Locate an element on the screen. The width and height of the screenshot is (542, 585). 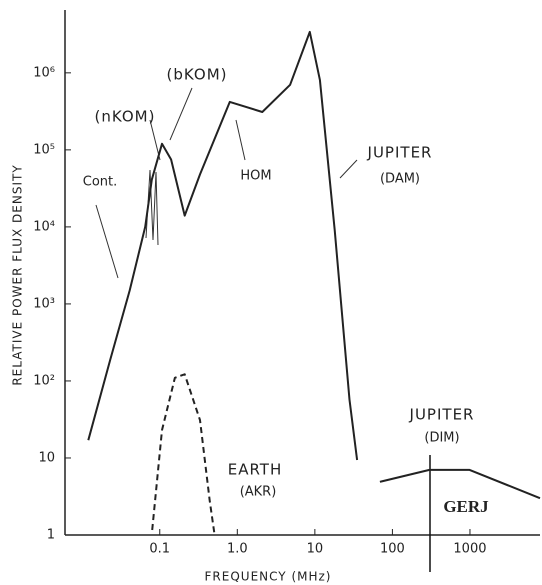
x-tick-label: 10 is located at coordinates (315, 549).